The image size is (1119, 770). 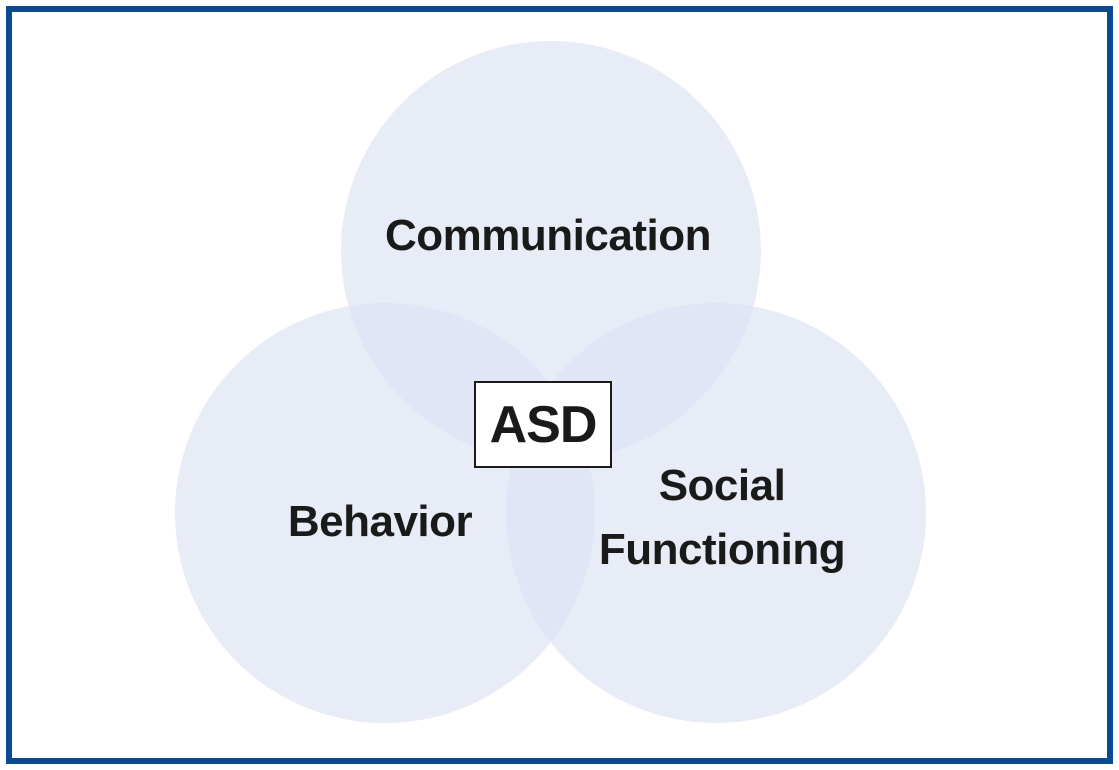 What do you see at coordinates (548, 235) in the screenshot?
I see `communication-label: Communication` at bounding box center [548, 235].